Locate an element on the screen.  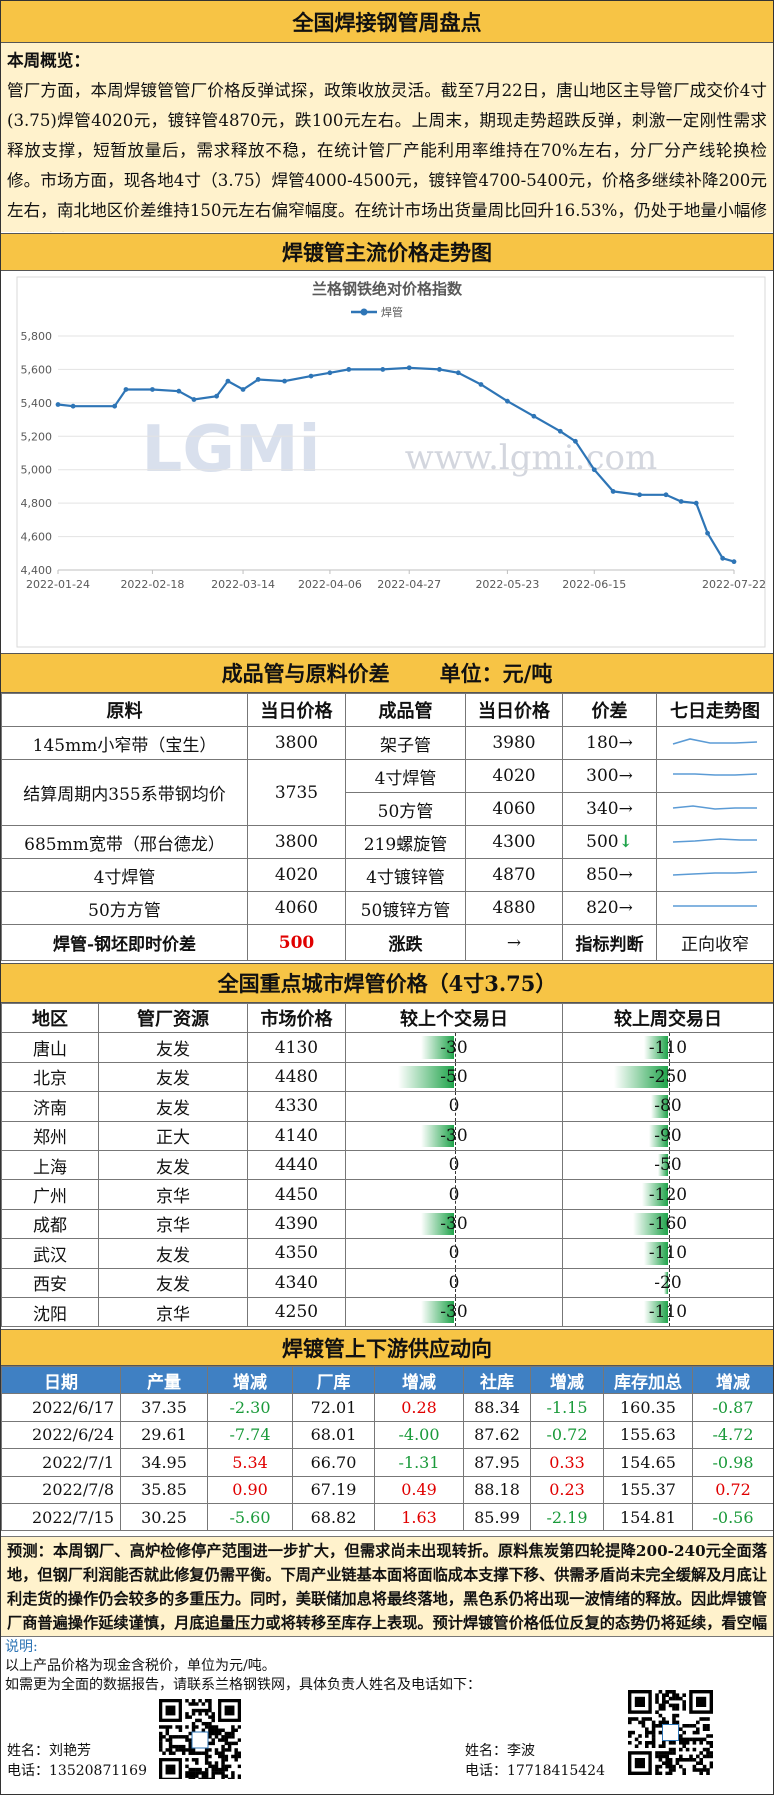
market-price: 4350 is located at coordinates (296, 1253).